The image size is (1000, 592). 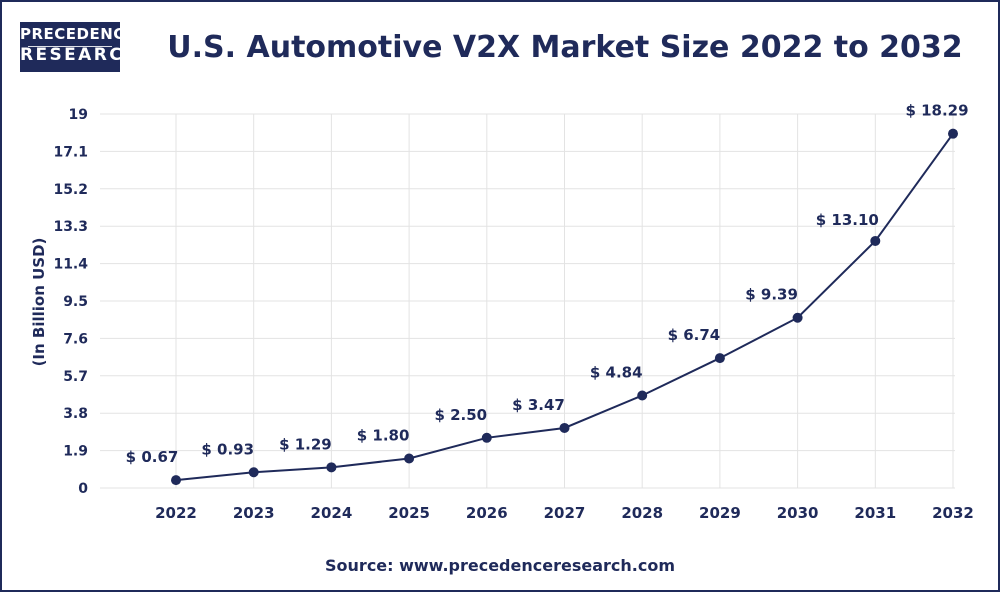 What do you see at coordinates (254, 513) in the screenshot?
I see `x-tick-label: 2023` at bounding box center [254, 513].